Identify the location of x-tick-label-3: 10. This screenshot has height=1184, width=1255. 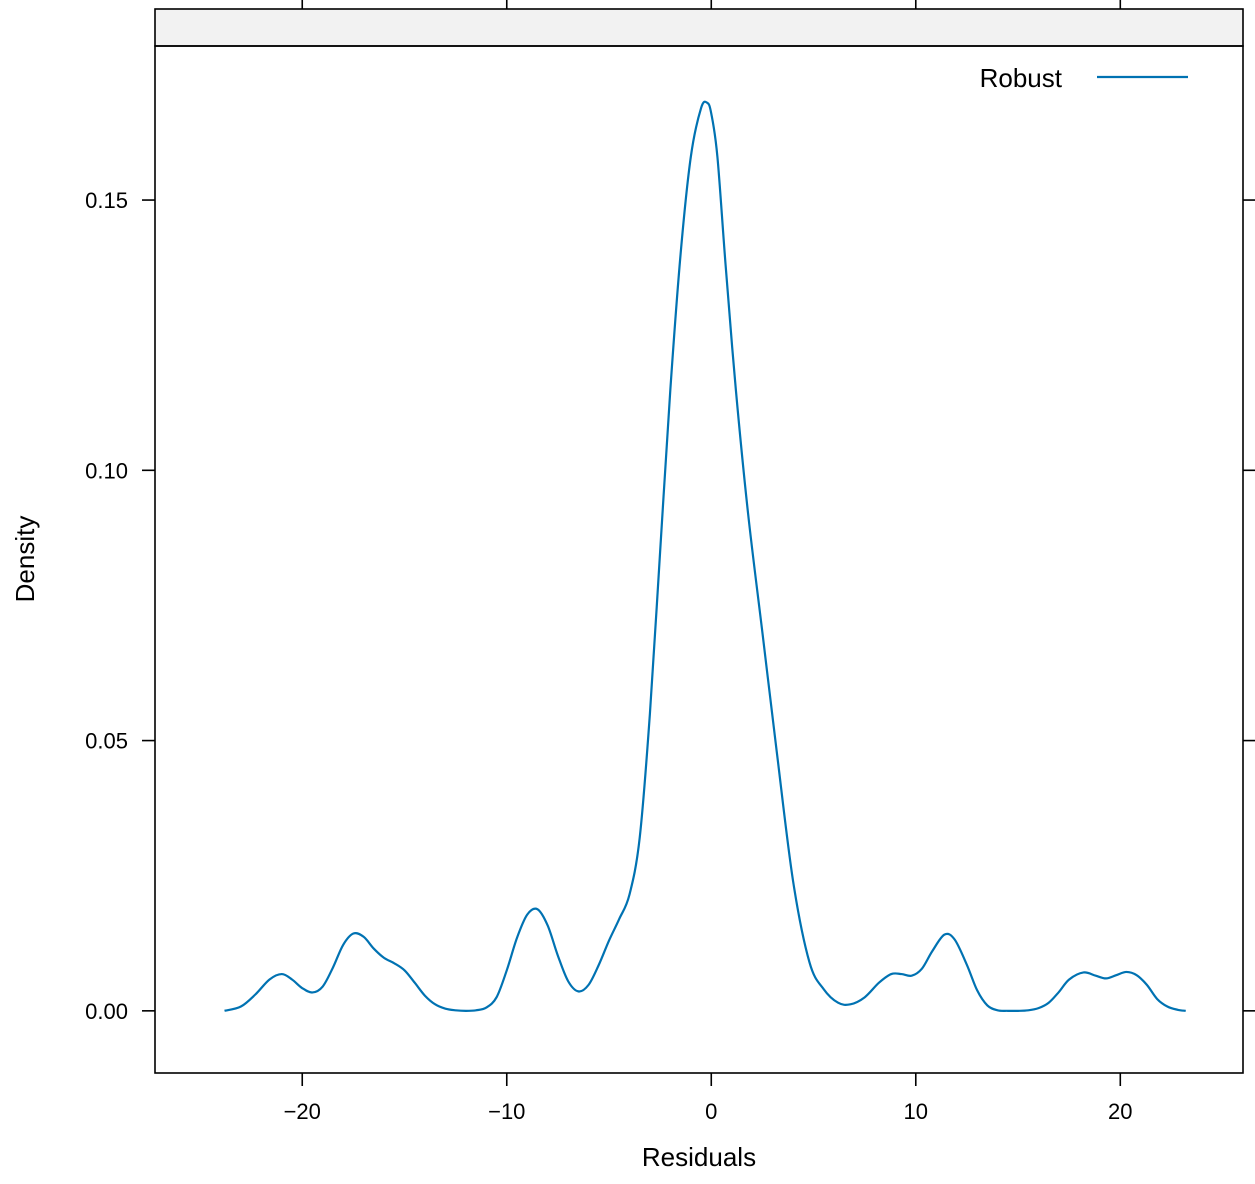
(916, 1111).